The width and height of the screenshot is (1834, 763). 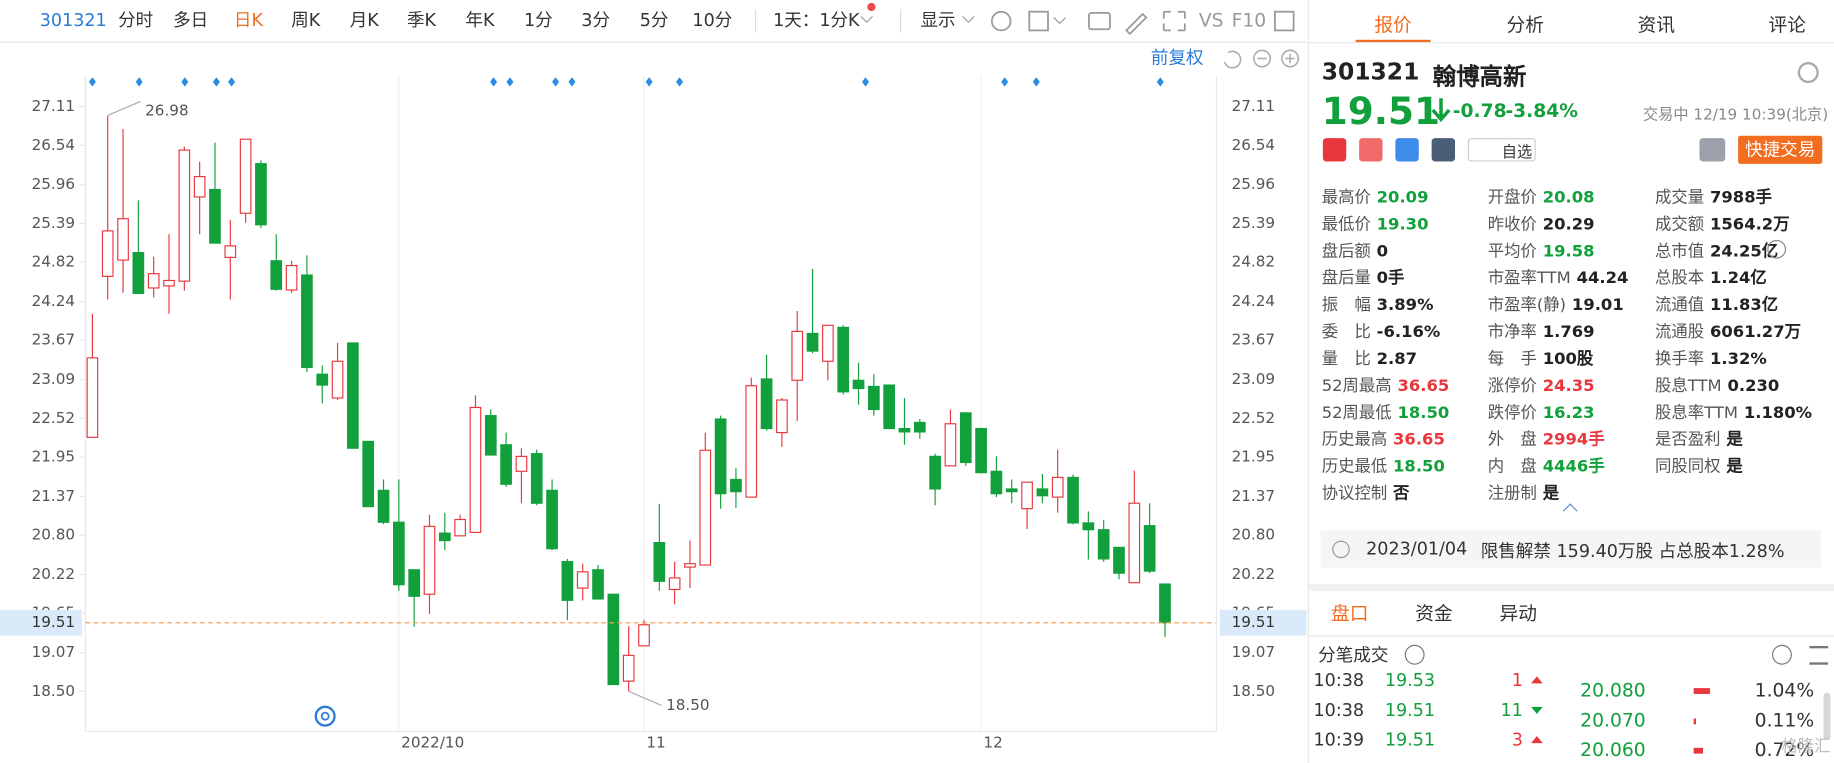 What do you see at coordinates (422, 21) in the screenshot?
I see `period-tab: 季K` at bounding box center [422, 21].